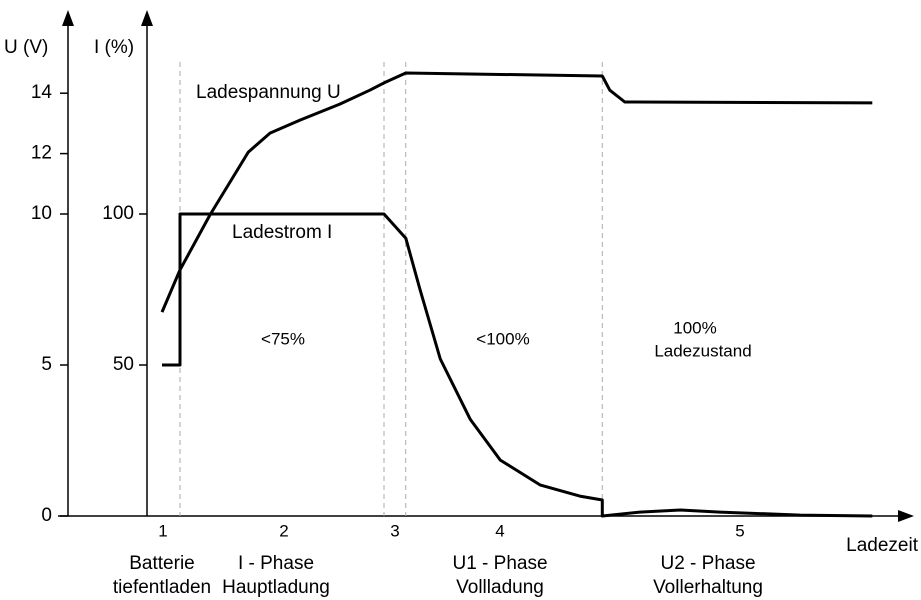 The height and width of the screenshot is (600, 921). I want to click on y2-tick-label: 100, so click(118, 213).